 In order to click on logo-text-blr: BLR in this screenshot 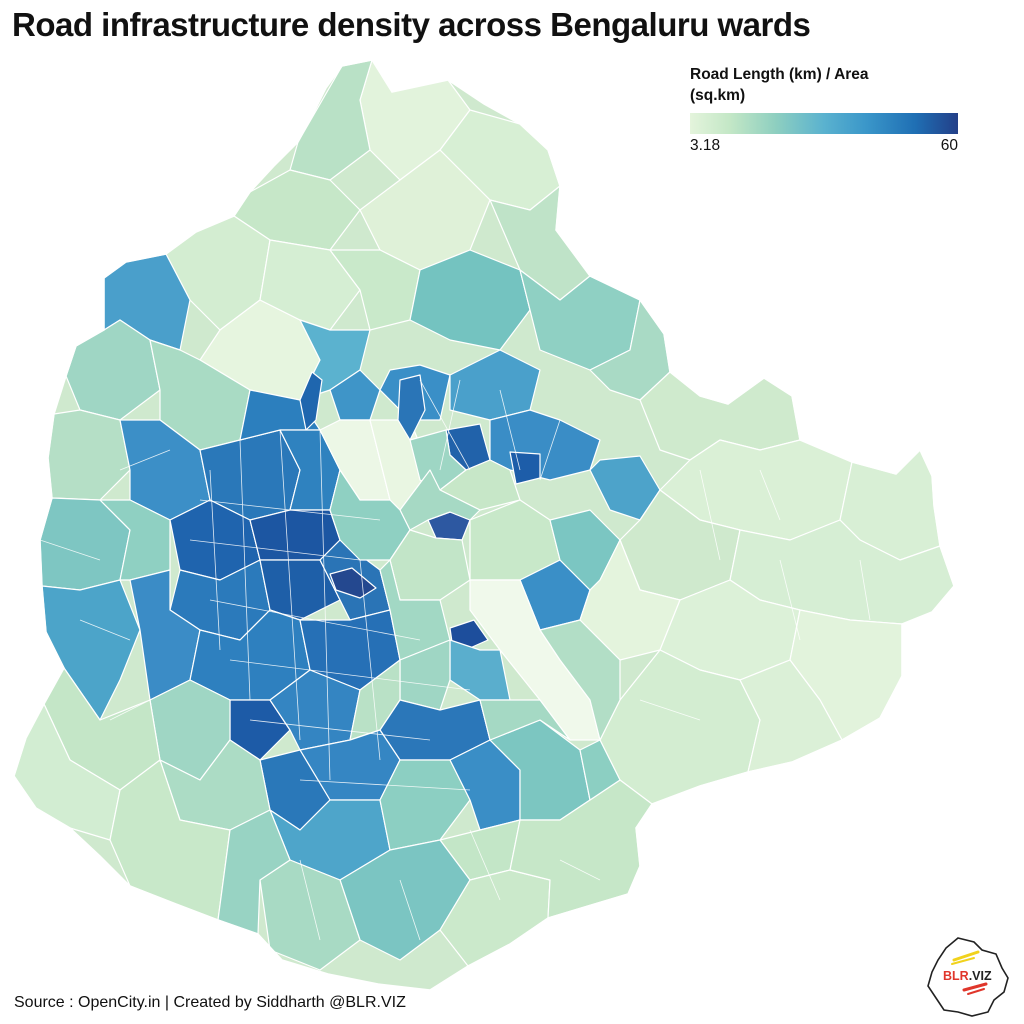, I will do `click(956, 976)`.